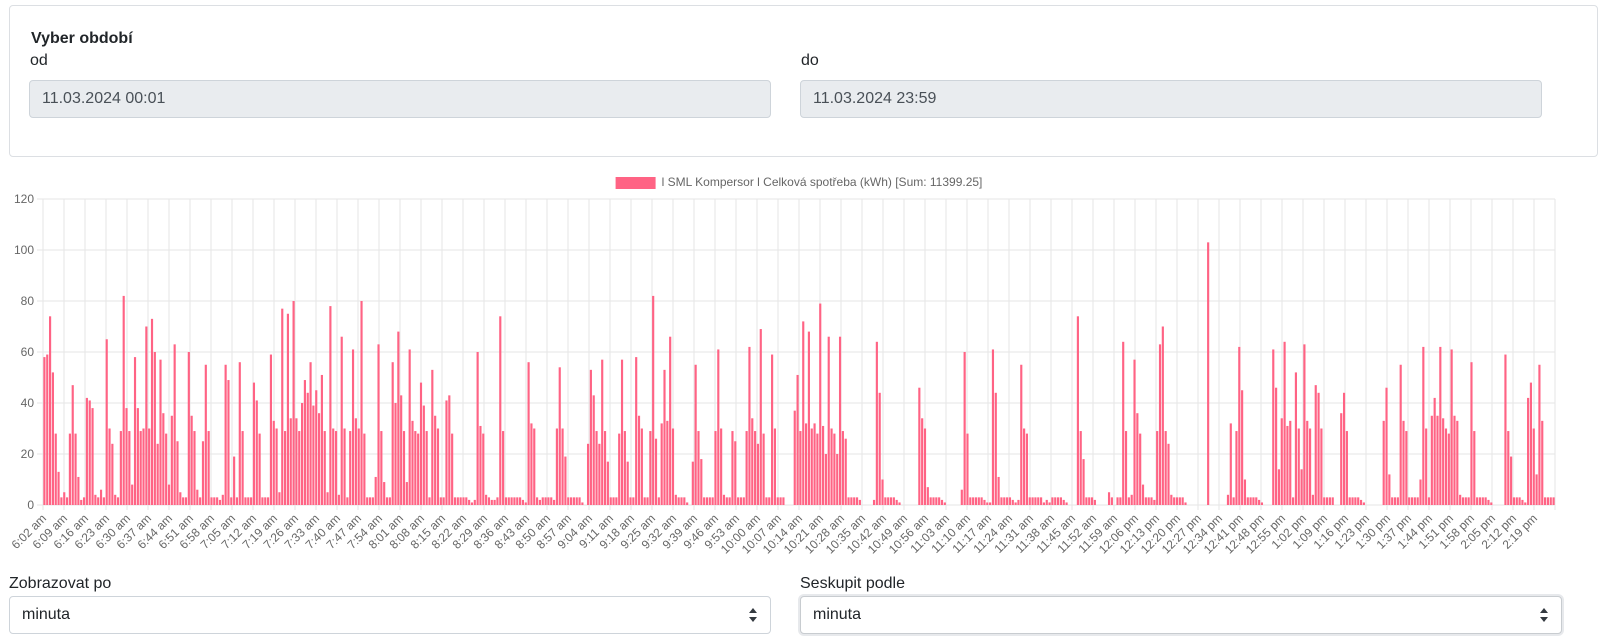  What do you see at coordinates (104, 98) in the screenshot?
I see `from-date-value: 11.03.2024 00:01` at bounding box center [104, 98].